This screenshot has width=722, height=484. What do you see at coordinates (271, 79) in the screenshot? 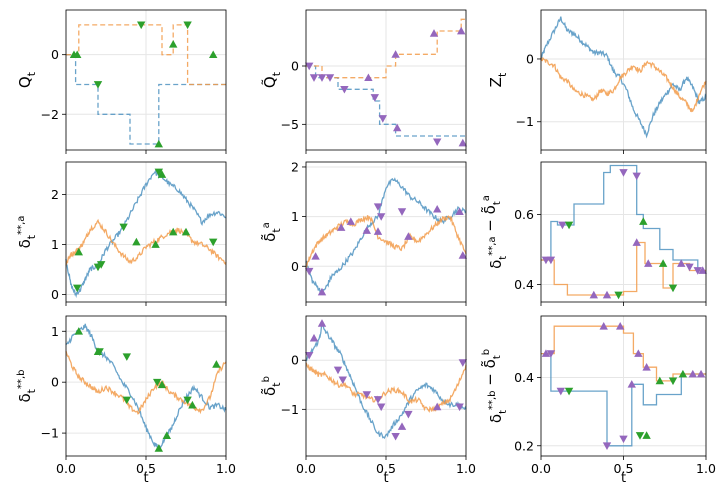
I see `y-axis-label: Q̃t` at bounding box center [271, 79].